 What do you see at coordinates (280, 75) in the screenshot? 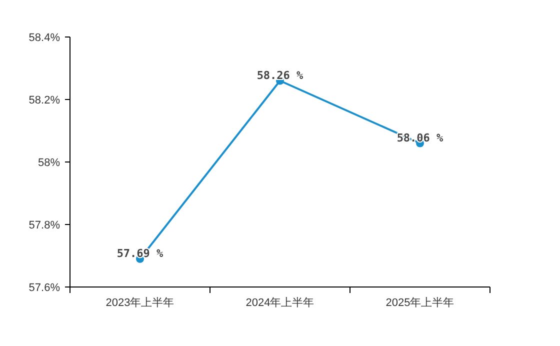
I see `data-label: 58.26 %` at bounding box center [280, 75].